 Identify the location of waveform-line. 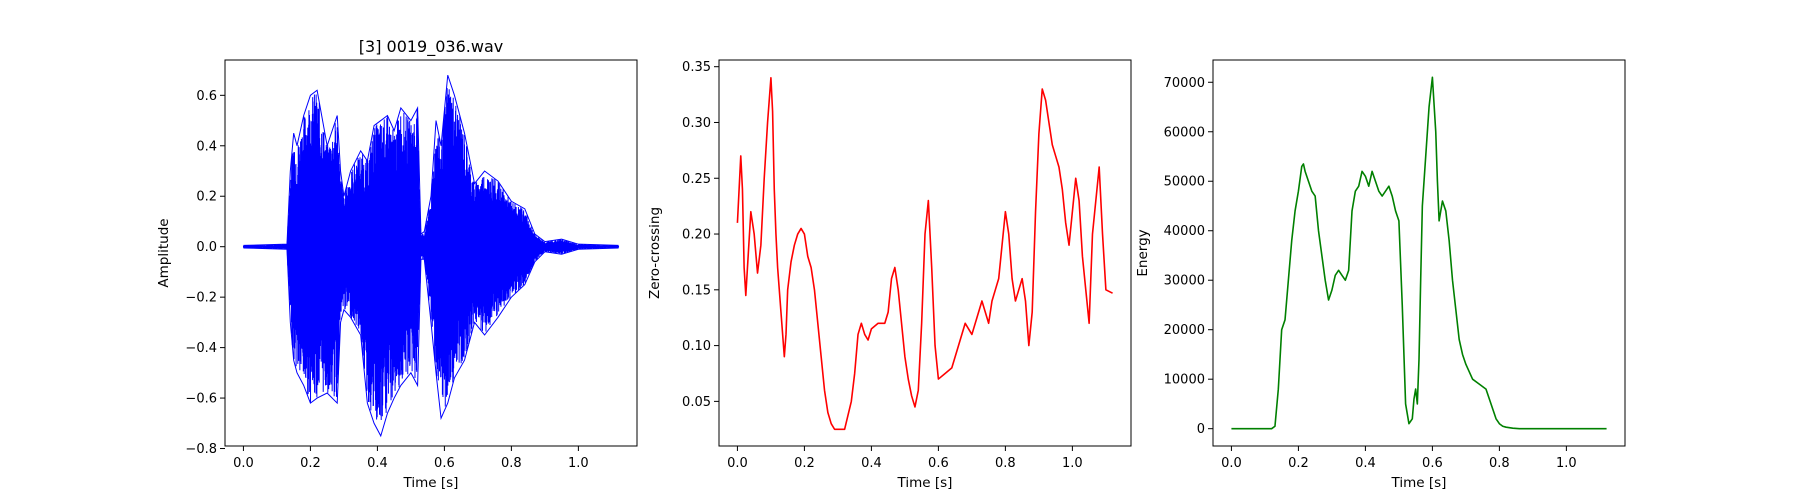
(431, 254).